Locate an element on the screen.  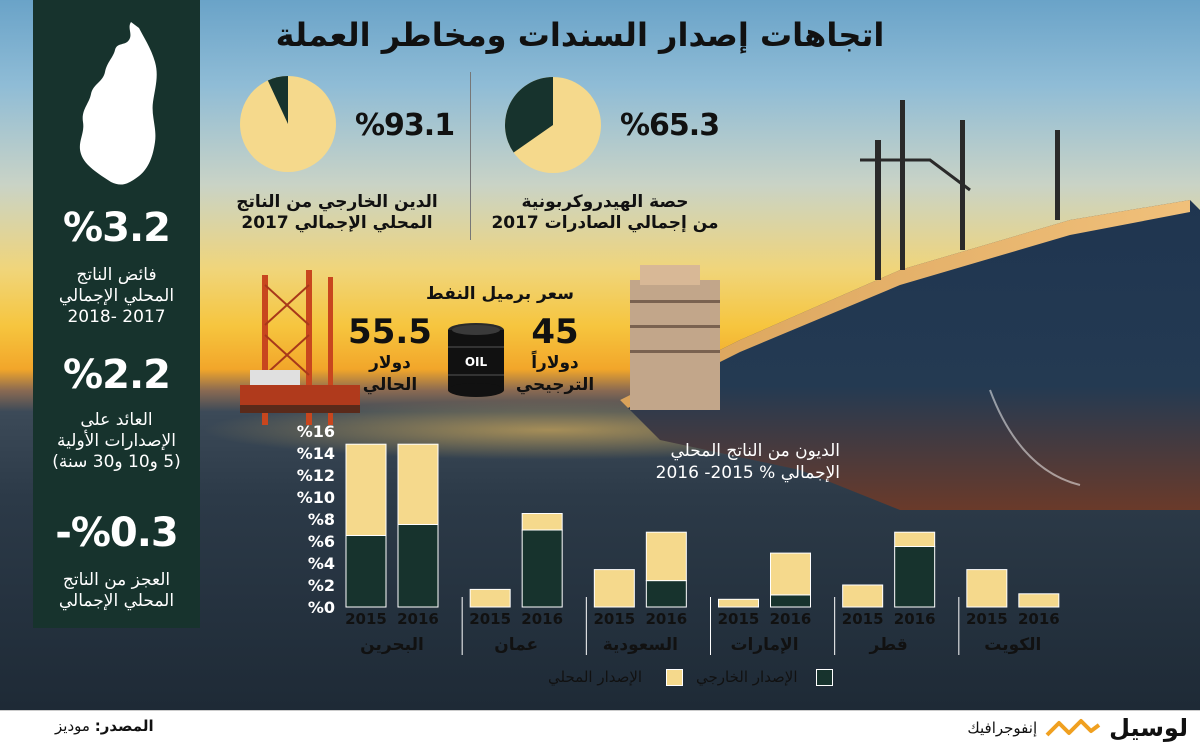
oil-barrel-icon: OIL is located at coordinates (476, 360).